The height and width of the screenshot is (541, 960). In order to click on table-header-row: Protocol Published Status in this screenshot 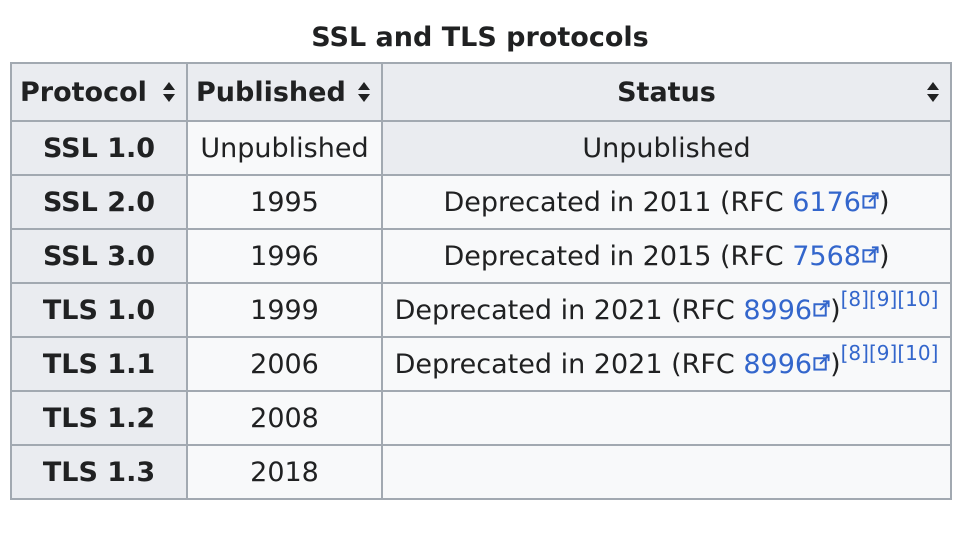, I will do `click(481, 92)`.